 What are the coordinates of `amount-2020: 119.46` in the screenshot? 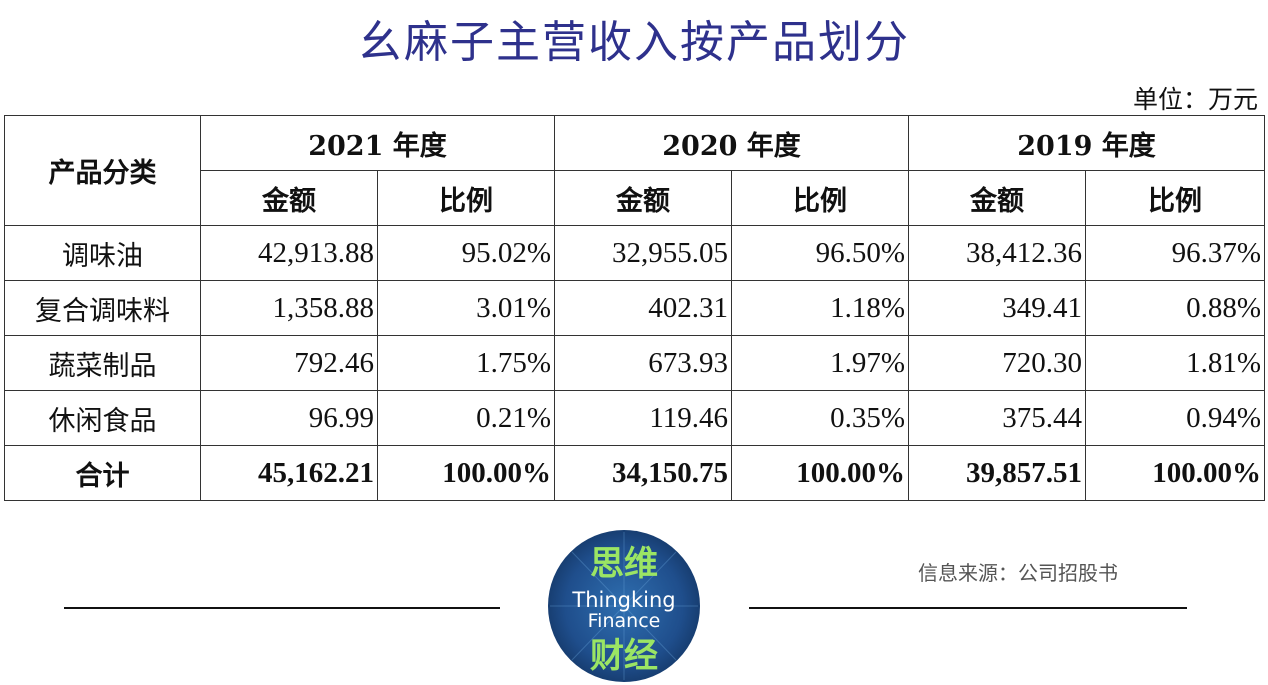 It's located at (643, 418).